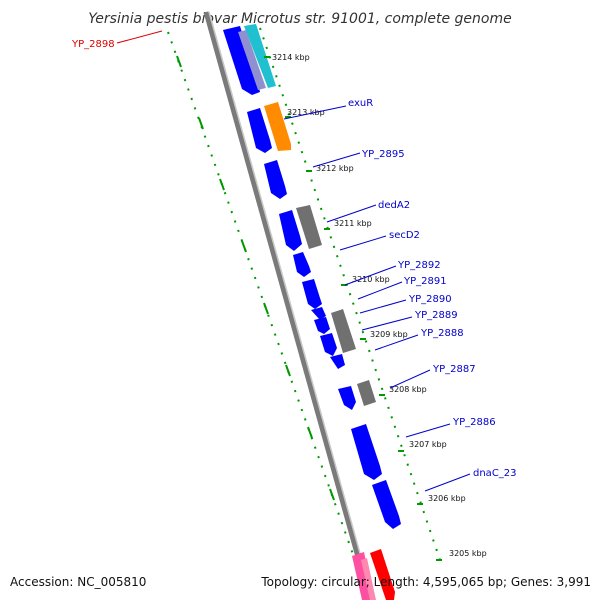 This screenshot has height=600, width=600. Describe the element at coordinates (306, 112) in the screenshot. I see `ruler-label: 3213 kbp` at that location.